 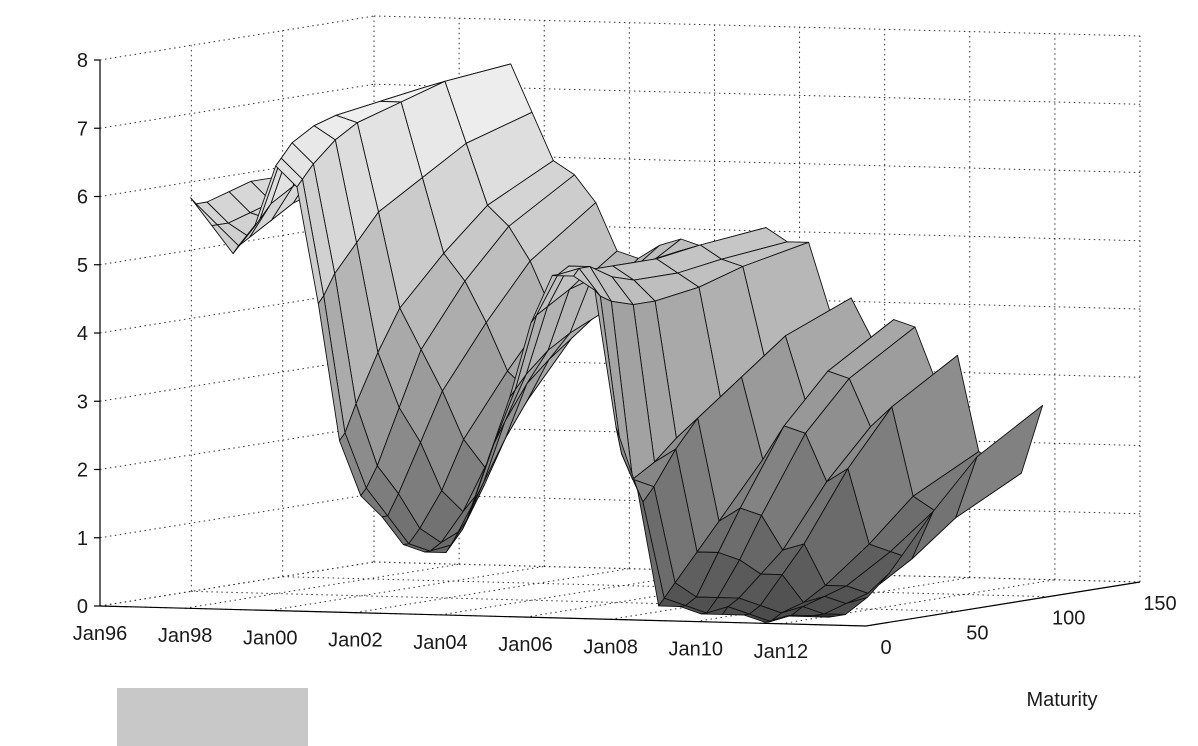 I want to click on z-tick-label: 7, so click(x=82, y=129).